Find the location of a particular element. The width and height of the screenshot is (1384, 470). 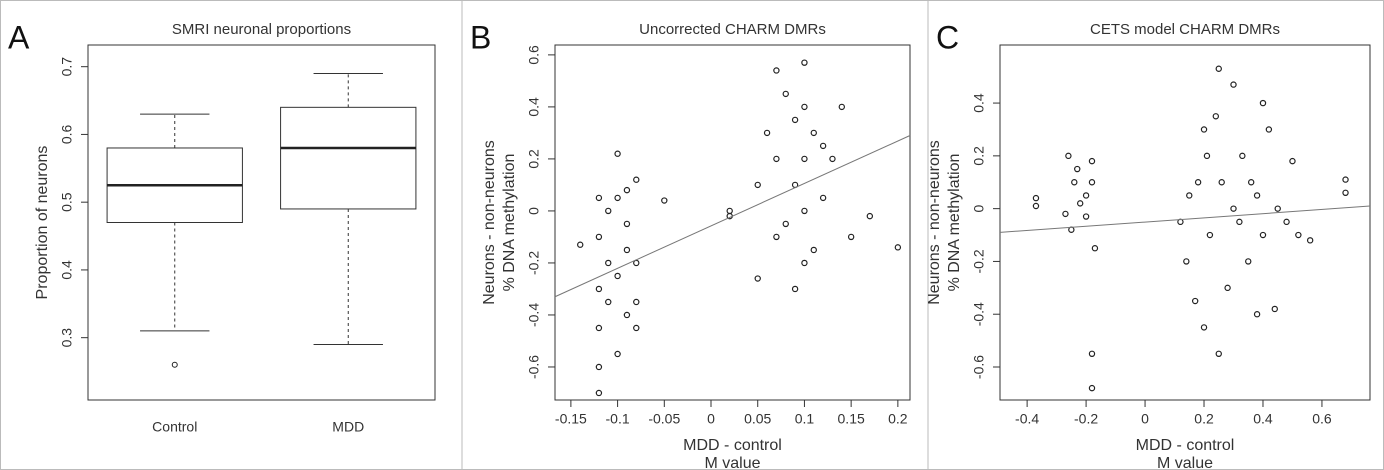

panel-label: B is located at coordinates (480, 37).